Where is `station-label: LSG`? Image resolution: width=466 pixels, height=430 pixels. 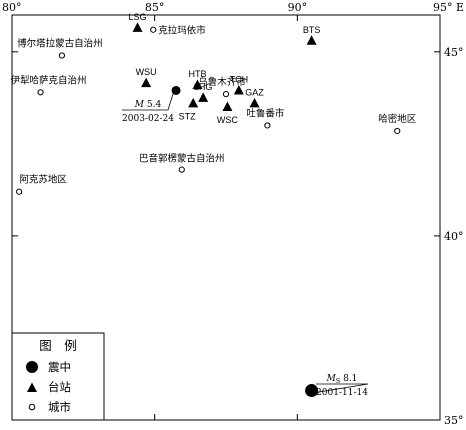 station-label: LSG is located at coordinates (138, 17).